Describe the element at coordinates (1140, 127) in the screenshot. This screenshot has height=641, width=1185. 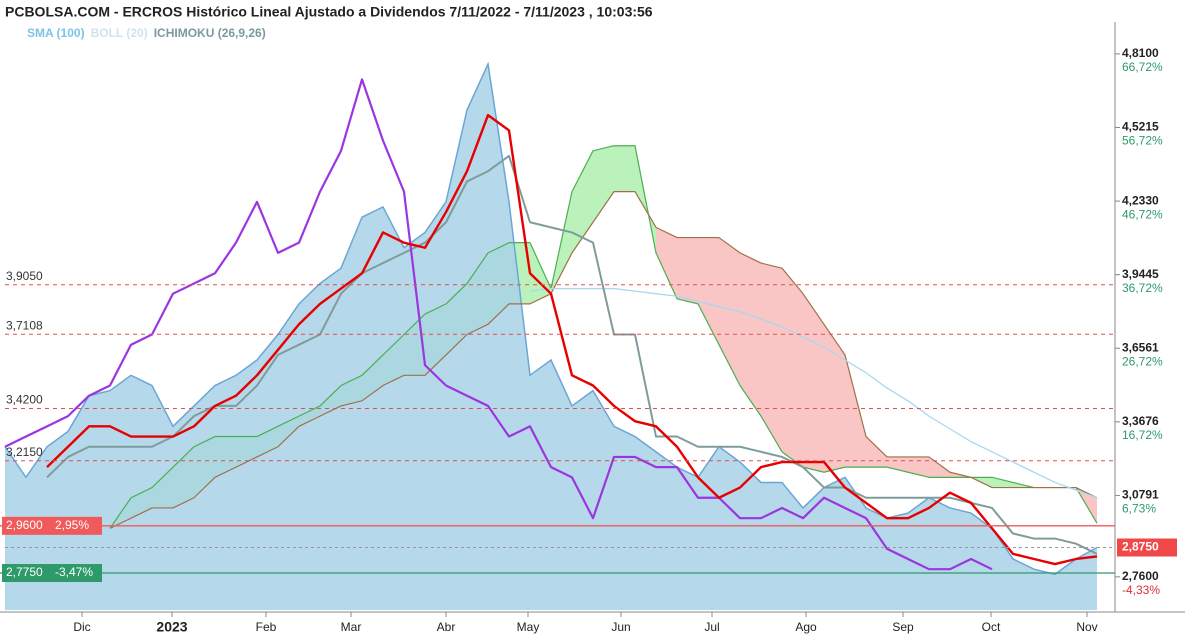
I see `y-tick-label: 4,5215` at that location.